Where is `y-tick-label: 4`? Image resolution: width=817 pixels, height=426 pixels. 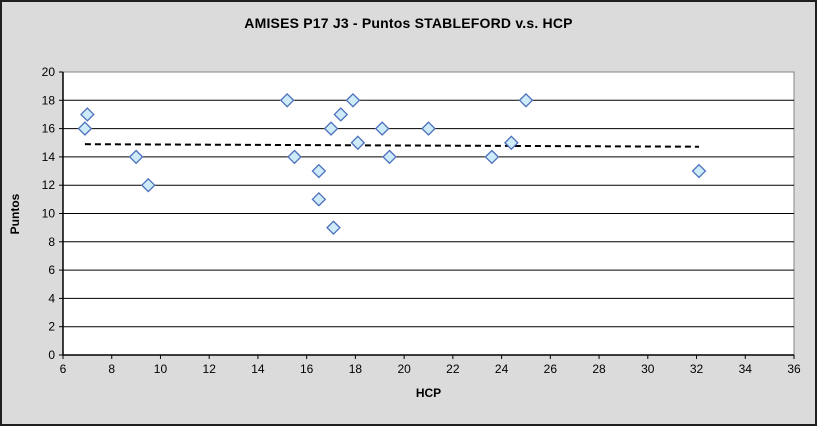
y-tick-label: 4 is located at coordinates (51, 298).